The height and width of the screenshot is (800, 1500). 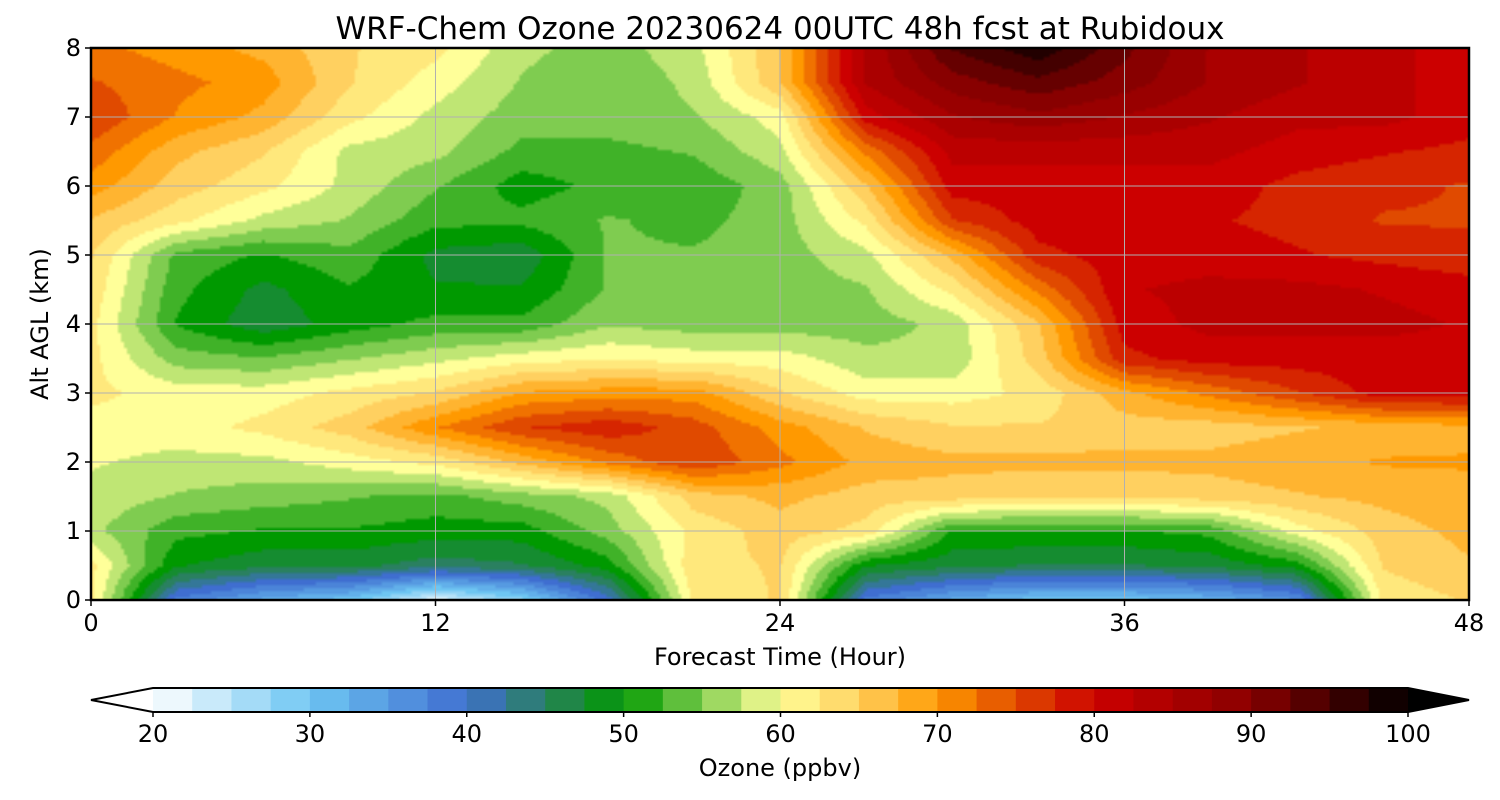 I want to click on y-axis-label: Alt AGL (km), so click(x=40, y=324).